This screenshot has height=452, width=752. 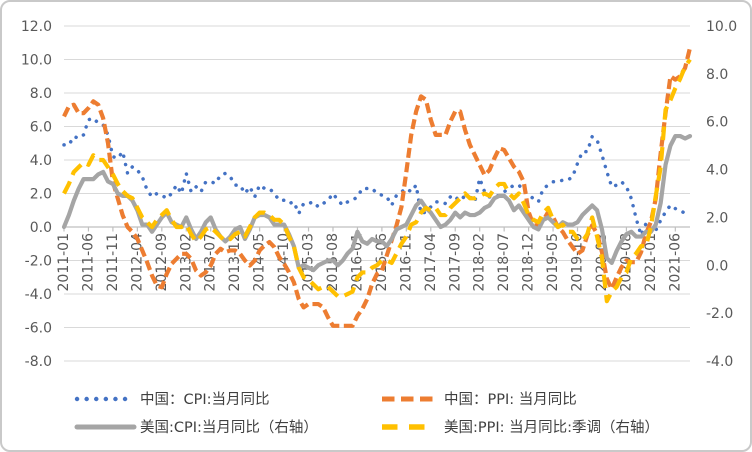 What do you see at coordinates (510, 399) in the screenshot?
I see `legend-label-china-ppi: 中国：PPI: 当月同比` at bounding box center [510, 399].